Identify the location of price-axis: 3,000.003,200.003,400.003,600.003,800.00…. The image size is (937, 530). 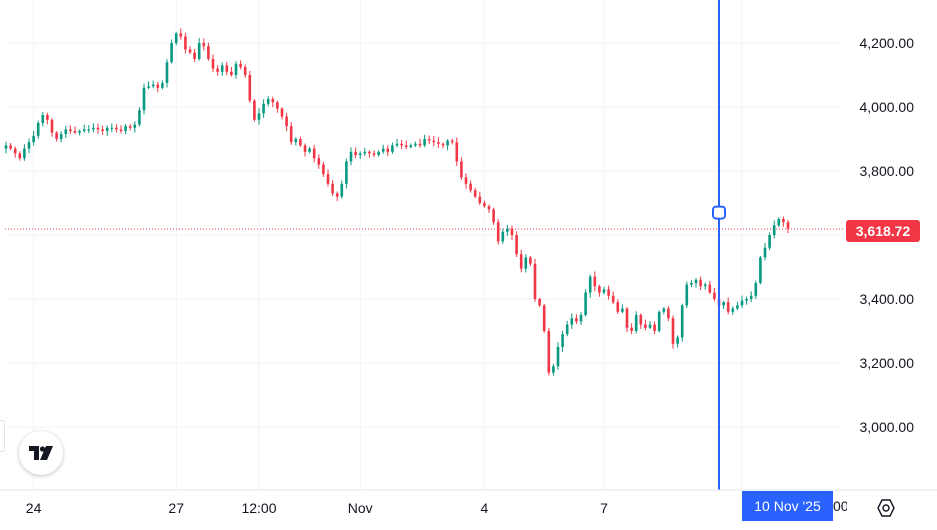
(887, 235).